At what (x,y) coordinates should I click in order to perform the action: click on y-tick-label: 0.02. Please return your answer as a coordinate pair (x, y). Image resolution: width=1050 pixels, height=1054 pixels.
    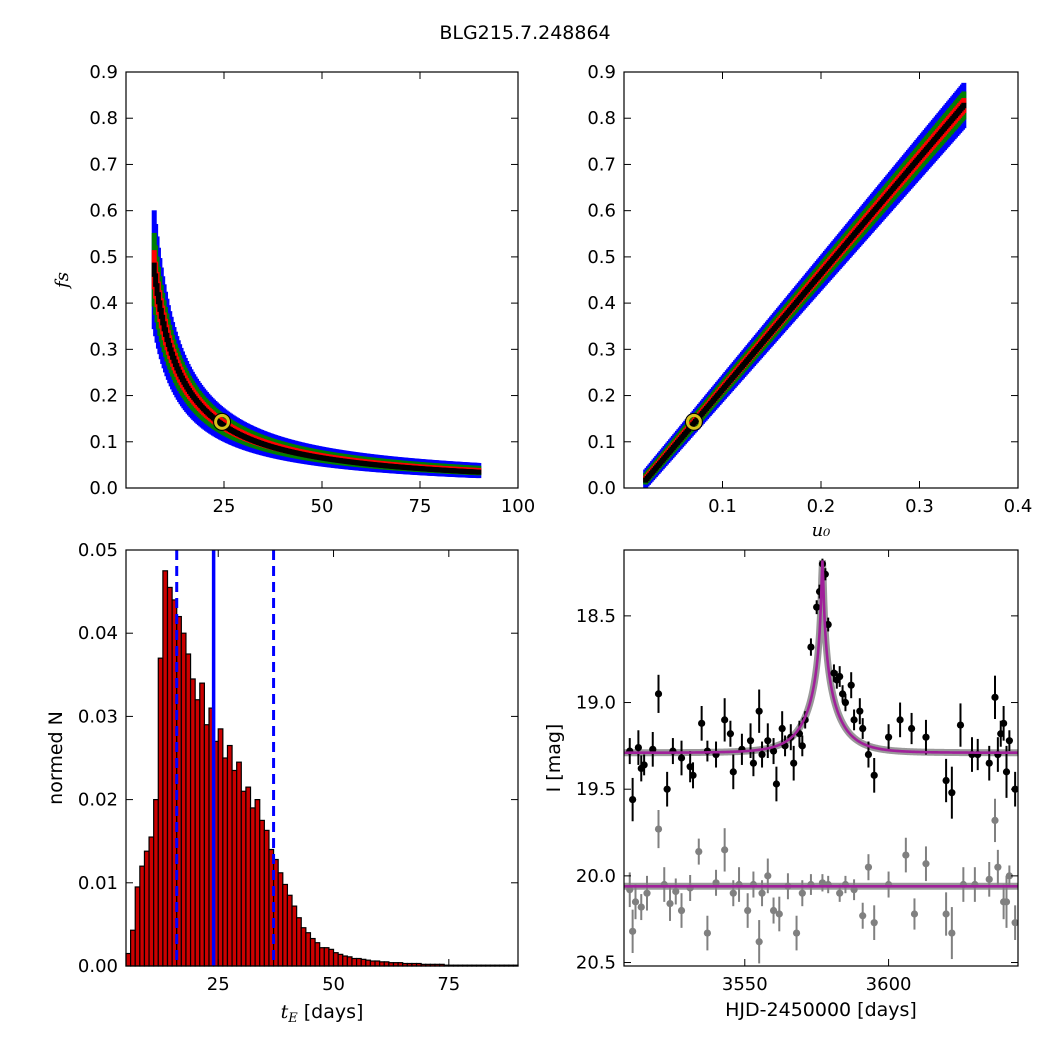
    Looking at the image, I should click on (98, 800).